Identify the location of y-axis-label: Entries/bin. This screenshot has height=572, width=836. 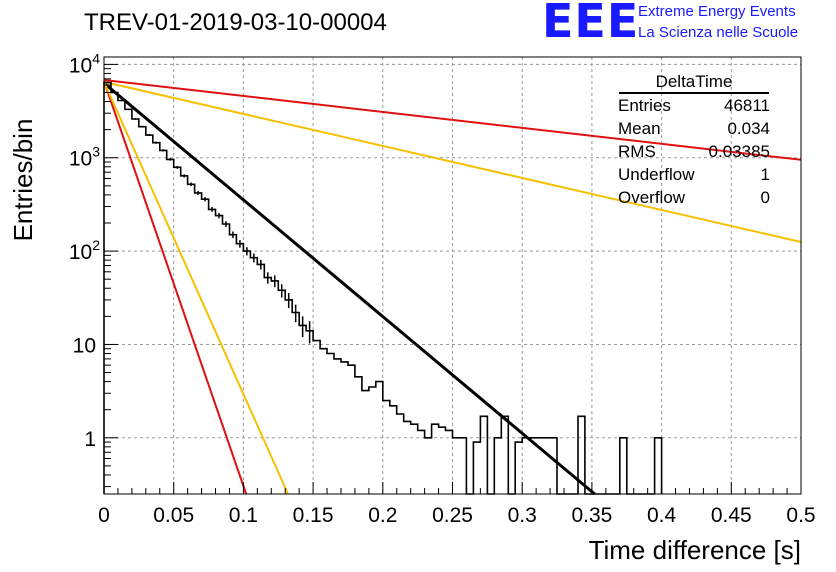
(23, 180).